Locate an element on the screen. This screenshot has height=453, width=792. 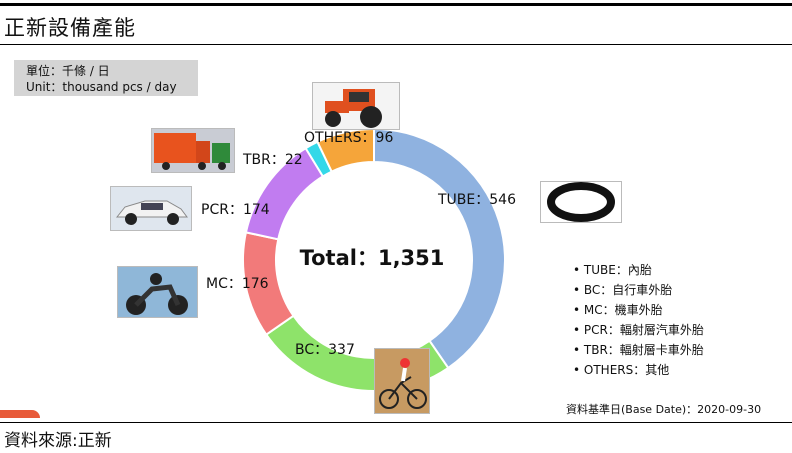
legend-item-pcr: • PCR：輻射層汽車外胎 is located at coordinates (638, 330).